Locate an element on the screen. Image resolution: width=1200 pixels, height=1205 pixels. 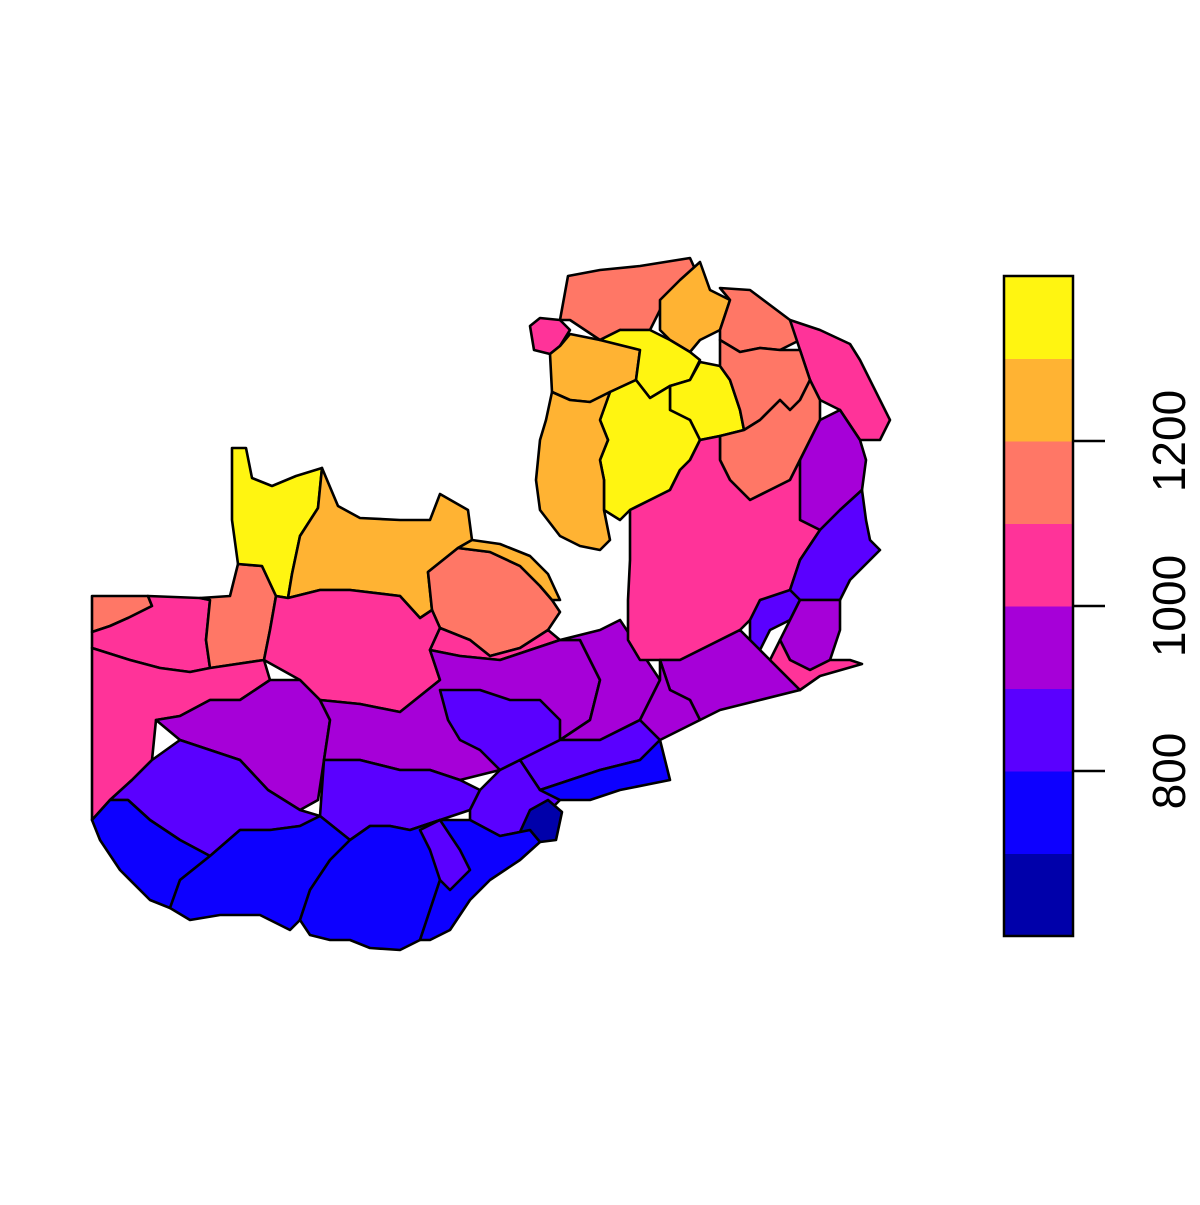
region-ne-orange-left is located at coordinates (573, 471).